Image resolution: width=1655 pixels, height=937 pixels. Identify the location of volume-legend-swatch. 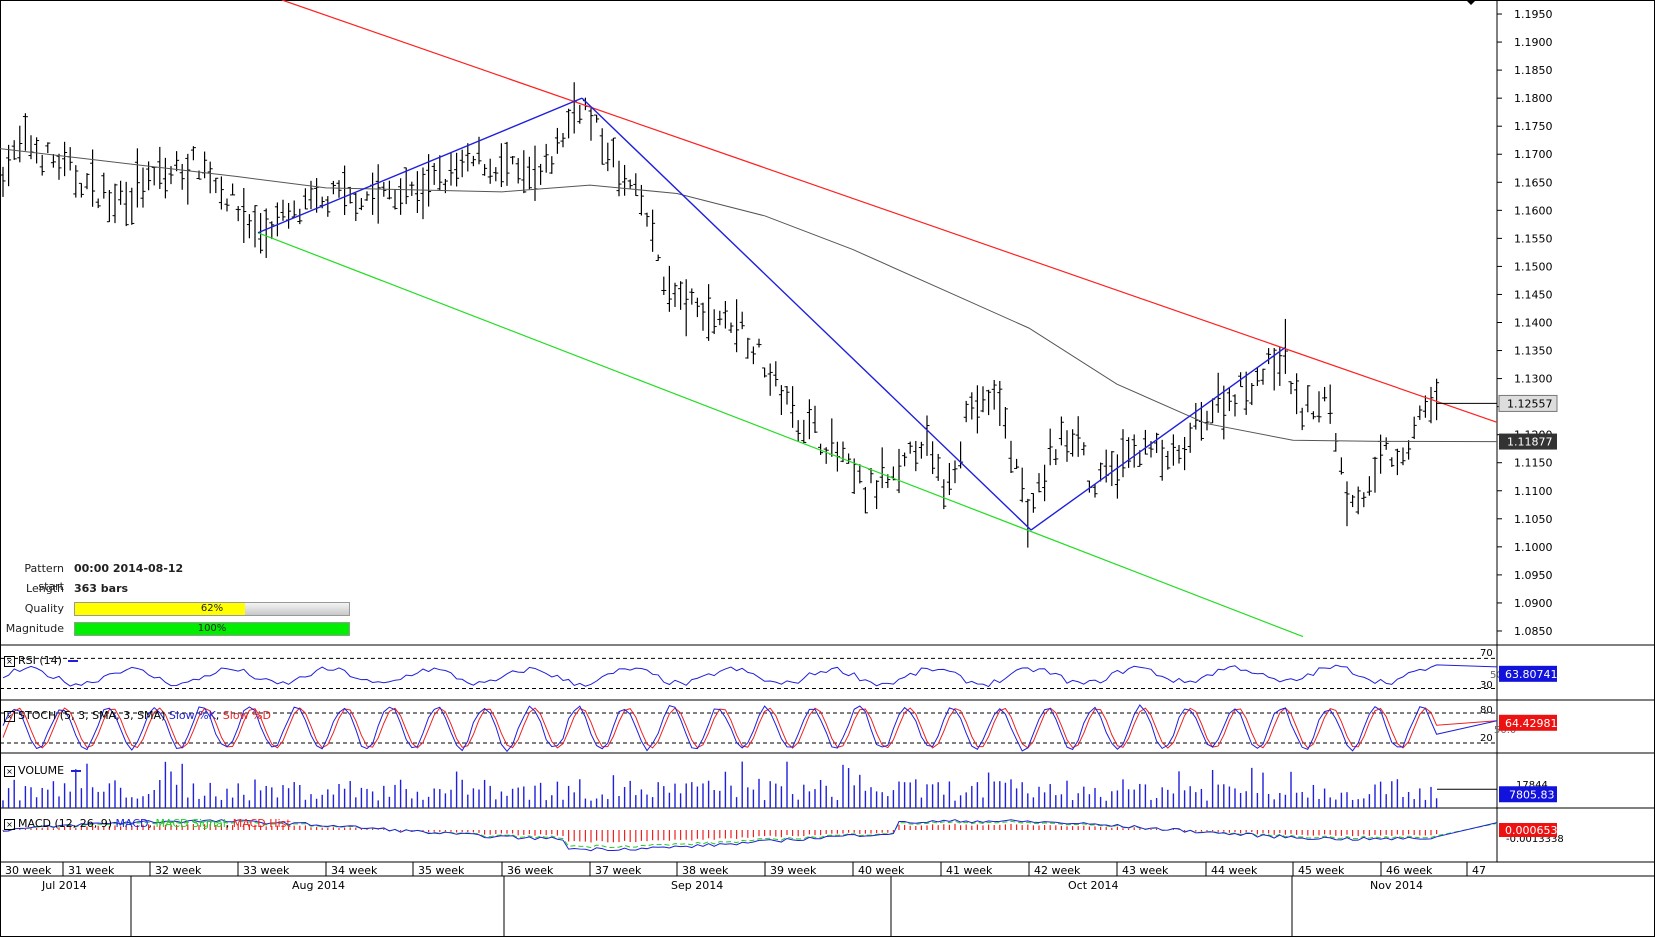
(75, 771).